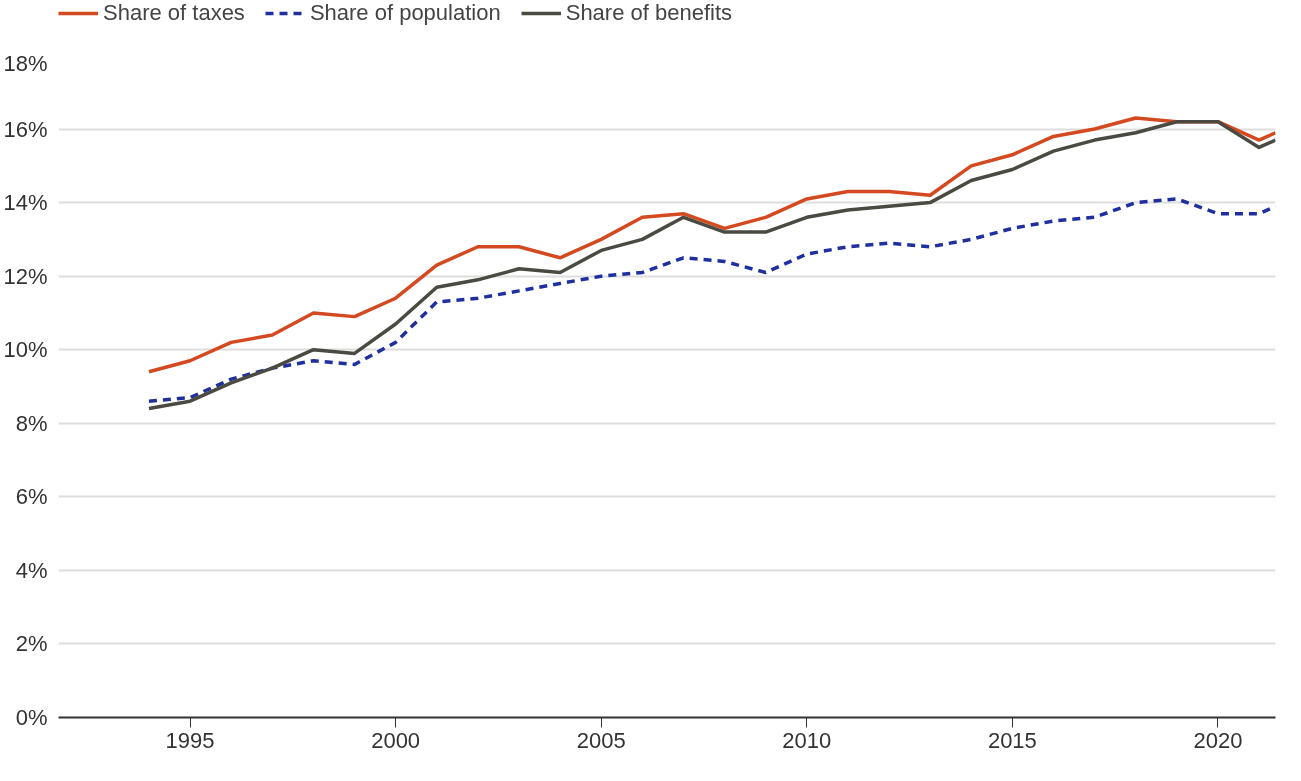  What do you see at coordinates (25, 63) in the screenshot?
I see `y-tick-label: 18%` at bounding box center [25, 63].